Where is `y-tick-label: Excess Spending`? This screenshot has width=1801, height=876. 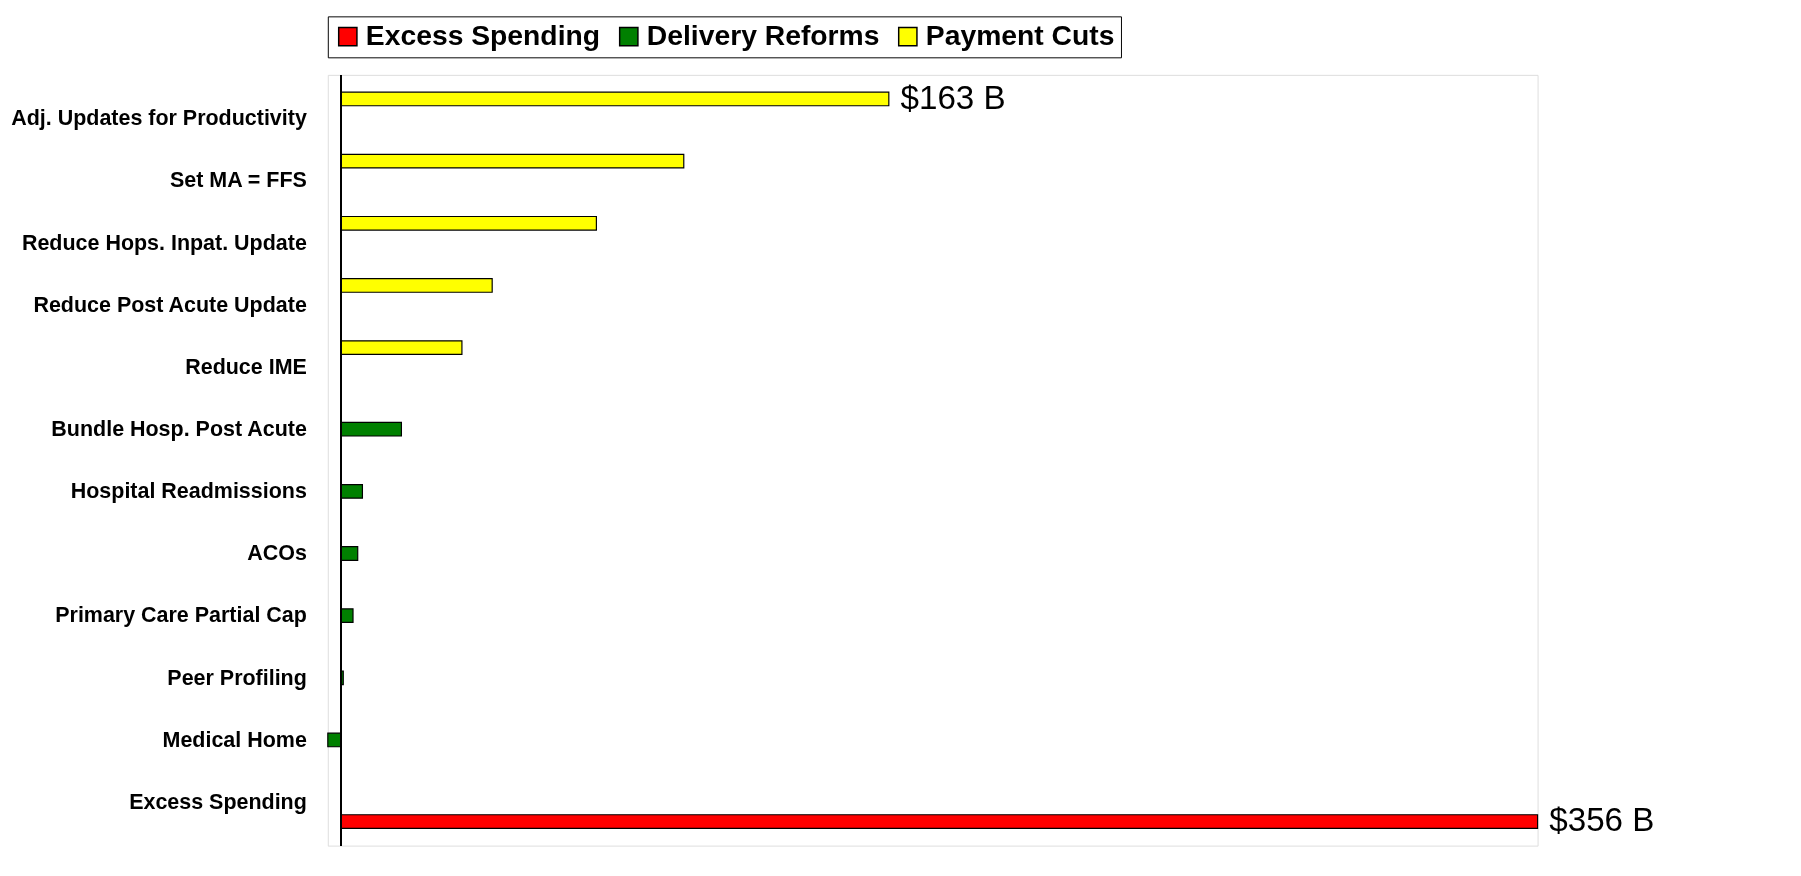
y-tick-label: Excess Spending is located at coordinates (218, 801).